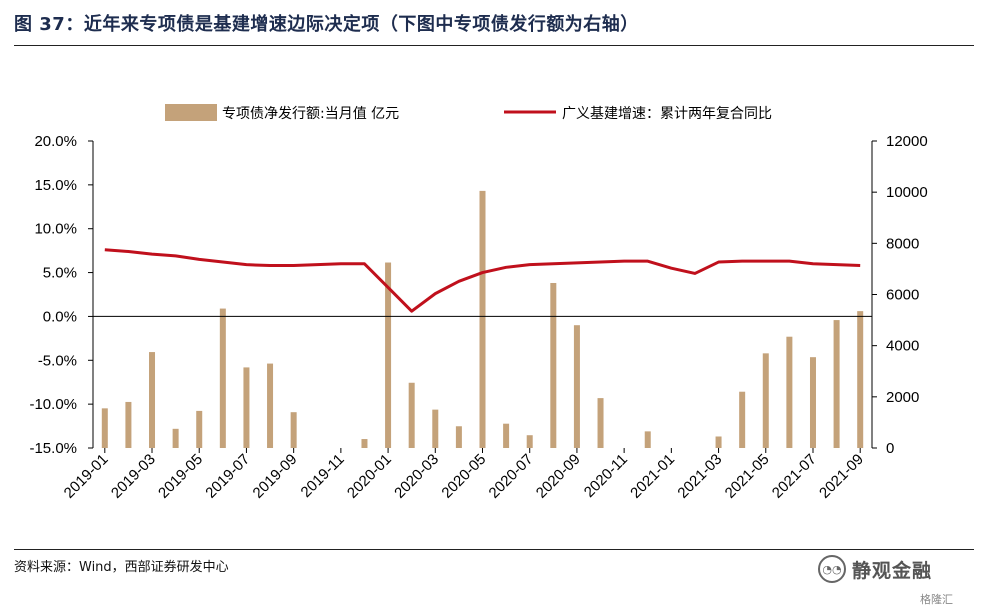  What do you see at coordinates (890, 448) in the screenshot?
I see `right-tick-label: 0` at bounding box center [890, 448].